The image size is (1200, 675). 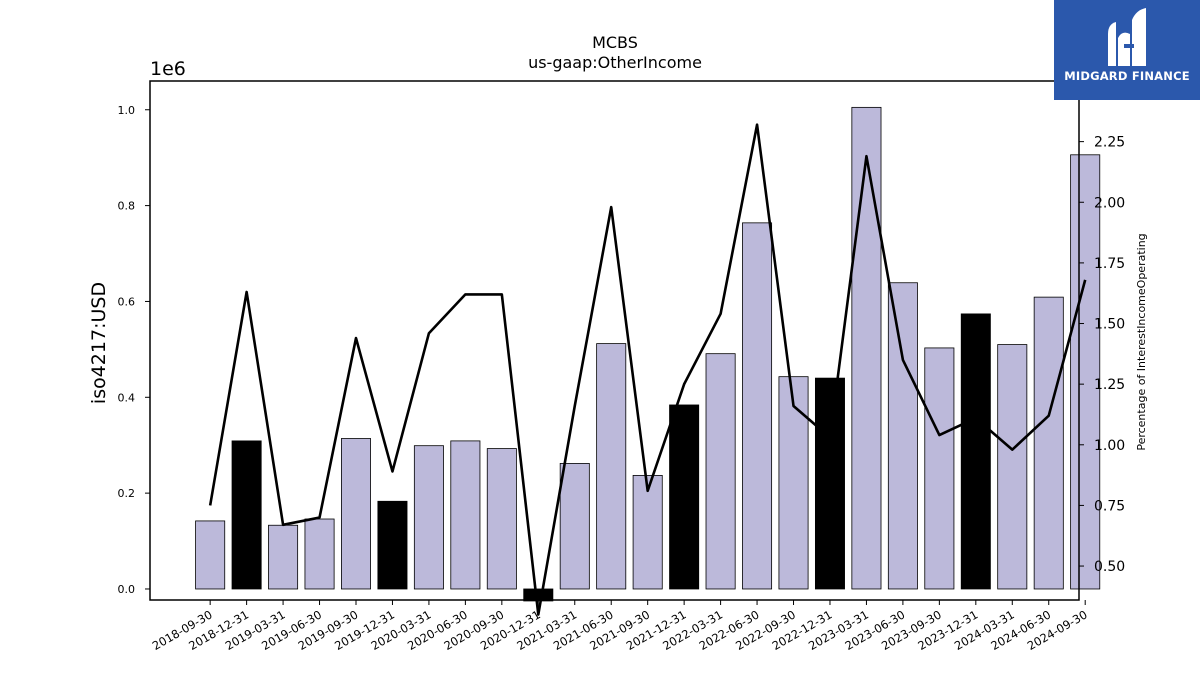 What do you see at coordinates (1109, 203) in the screenshot?
I see `y2-tick-label: 2.00` at bounding box center [1109, 203].